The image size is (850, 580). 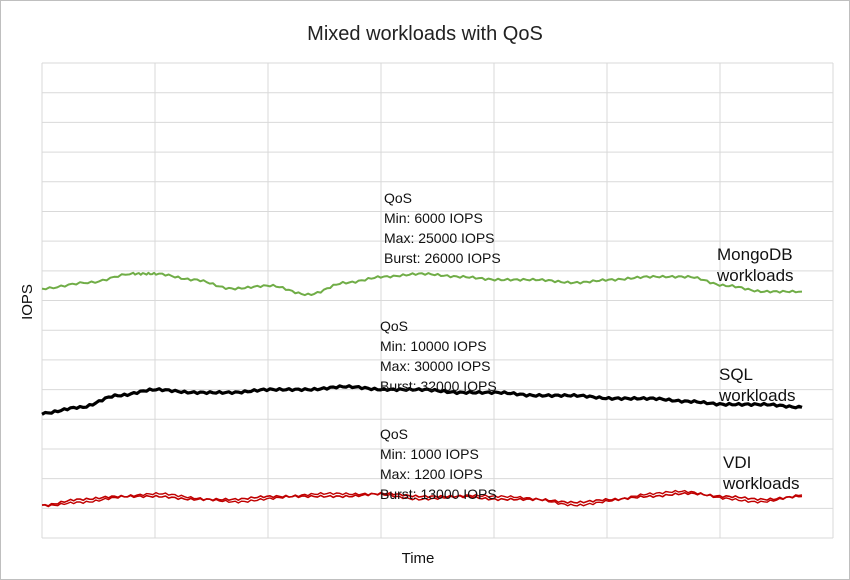 What do you see at coordinates (425, 34) in the screenshot?
I see `chart-title: Mixed workloads with QoS` at bounding box center [425, 34].